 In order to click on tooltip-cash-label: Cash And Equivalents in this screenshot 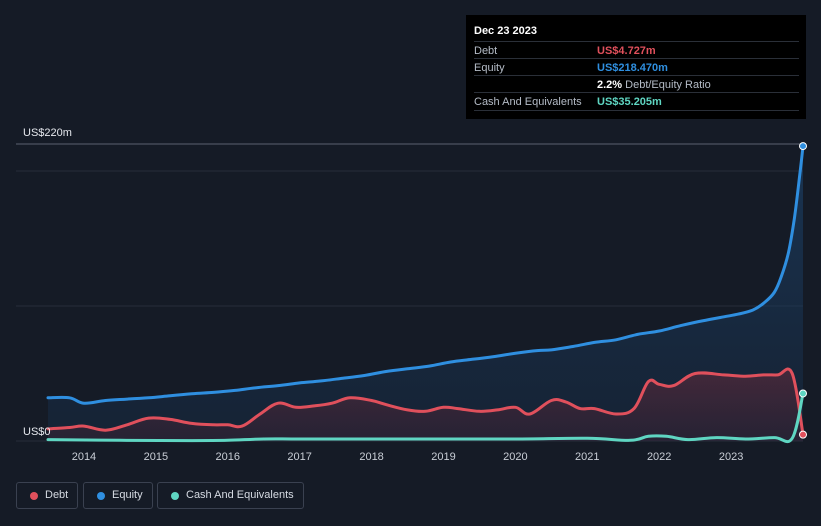, I will do `click(528, 102)`.